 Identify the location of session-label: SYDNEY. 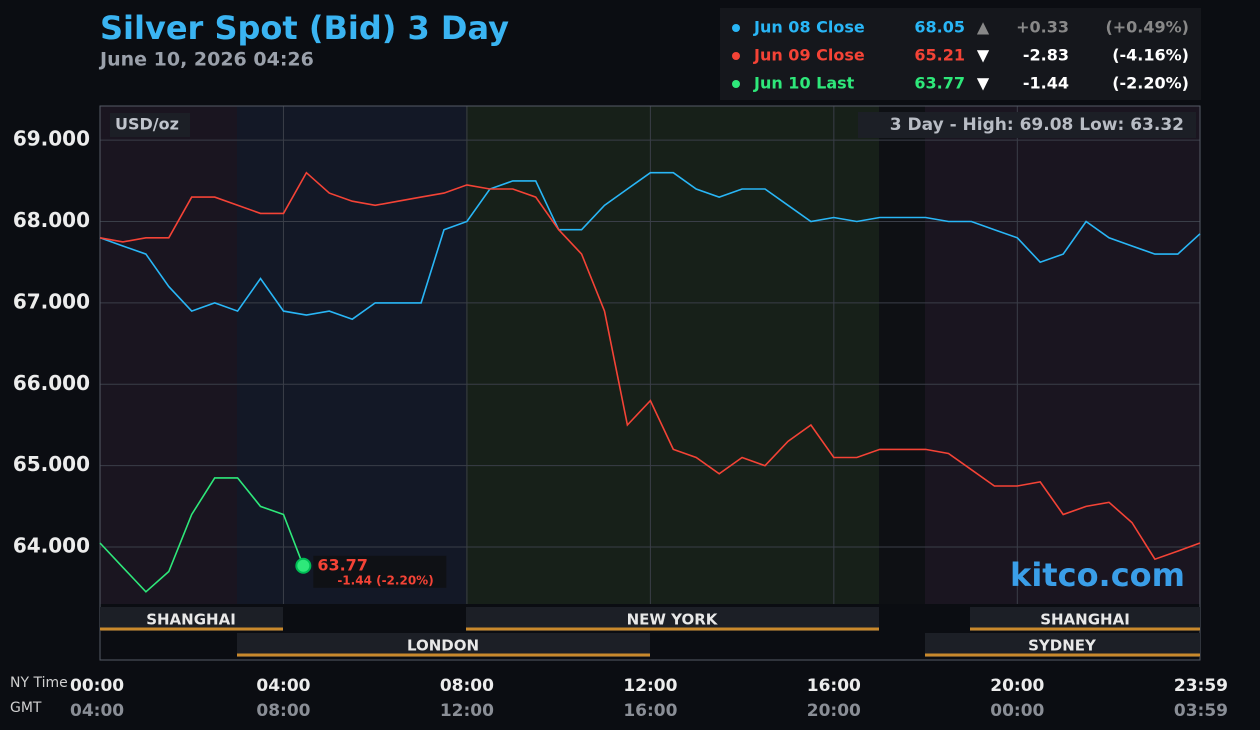
(1062, 646).